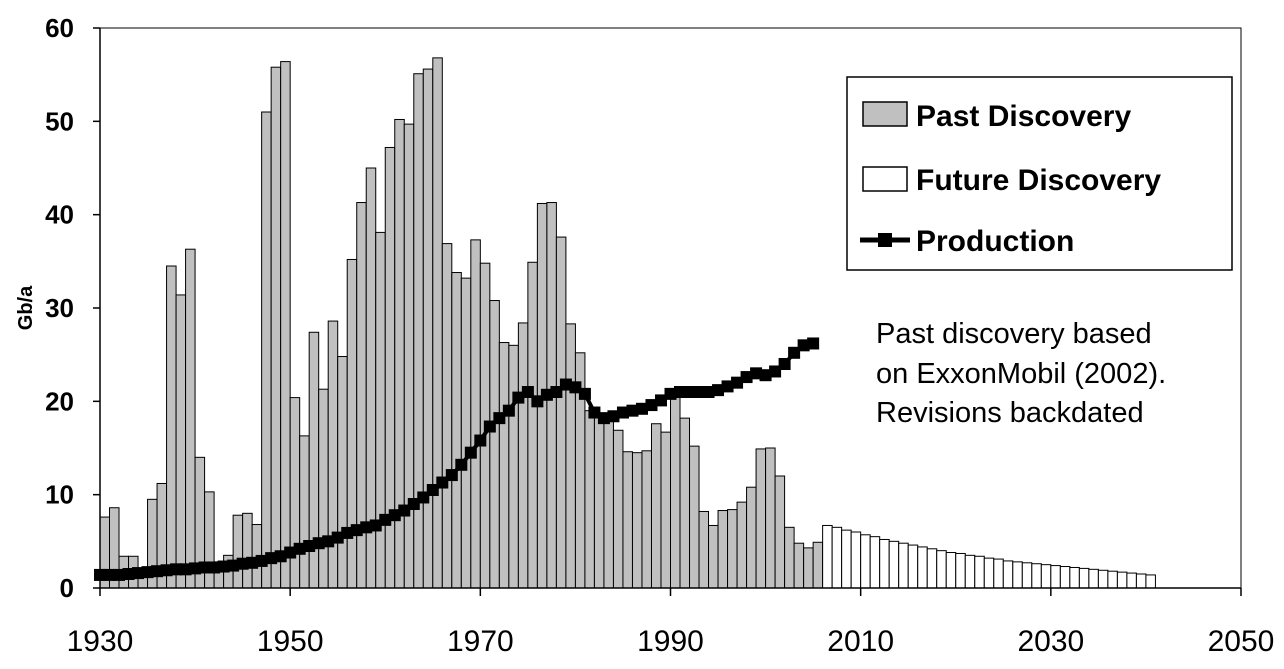  I want to click on production-point-1991, so click(680, 392).